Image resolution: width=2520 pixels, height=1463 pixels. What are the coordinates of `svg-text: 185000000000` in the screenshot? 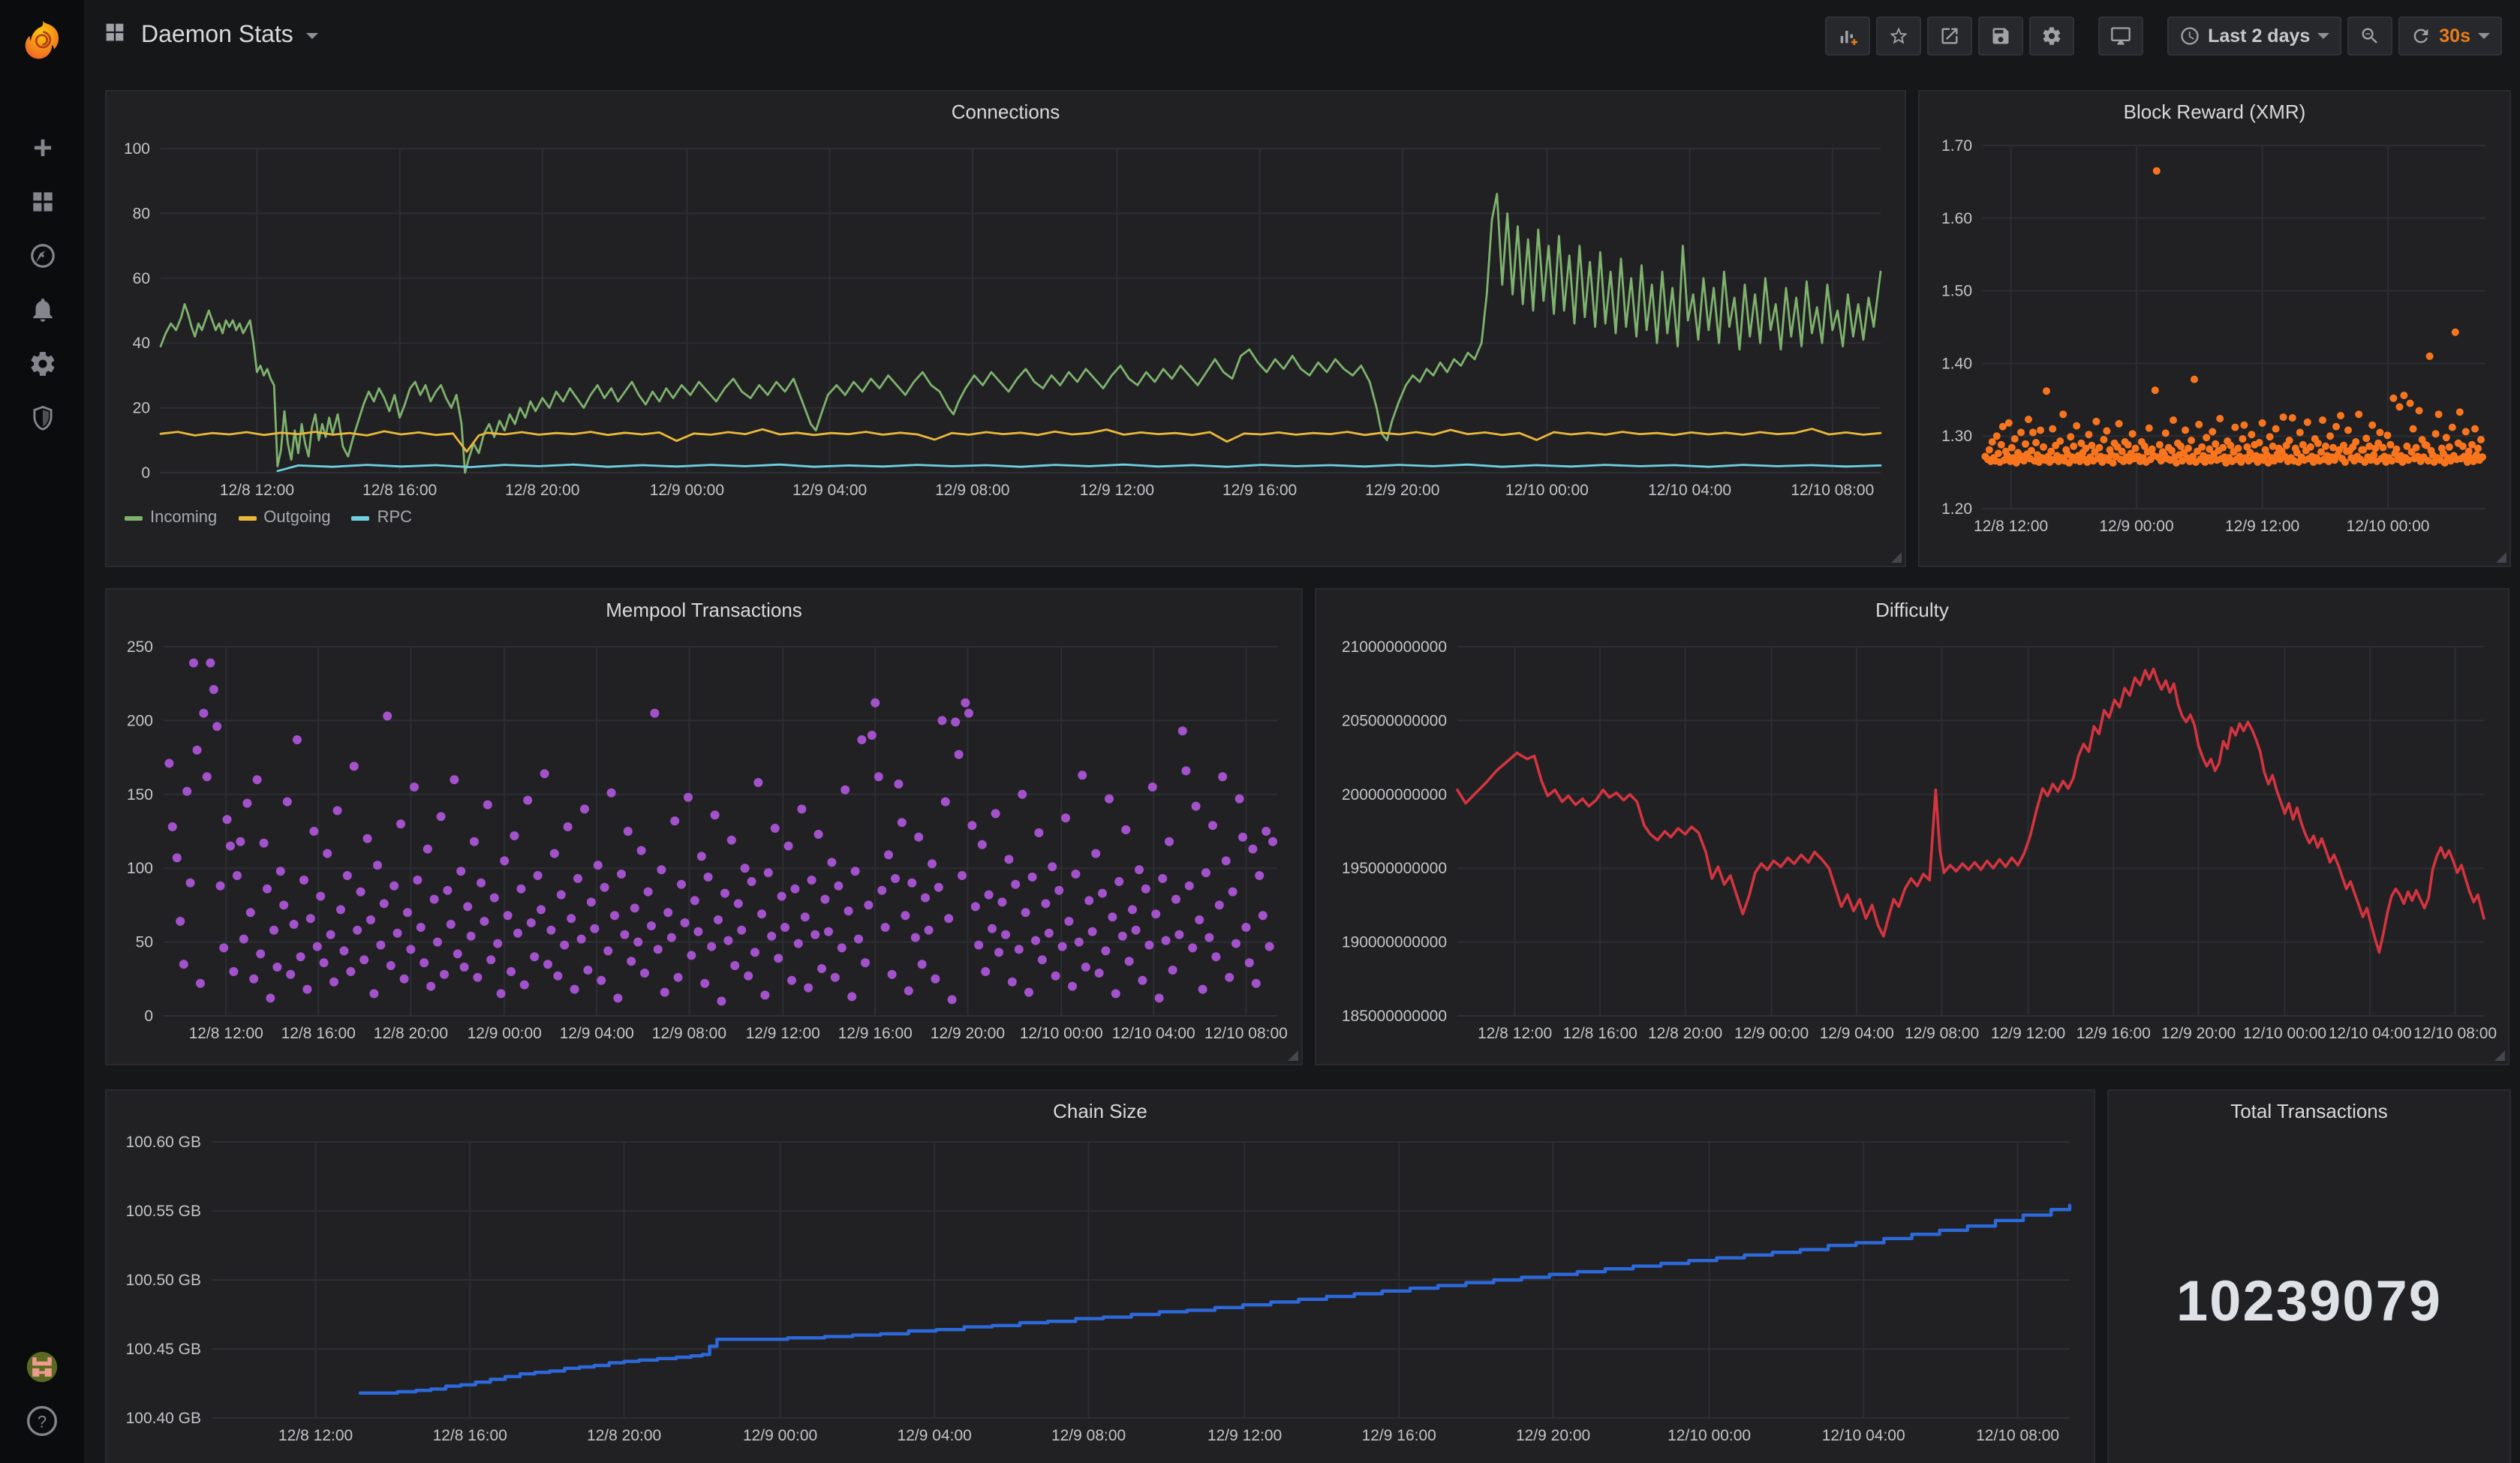 It's located at (1394, 1016).